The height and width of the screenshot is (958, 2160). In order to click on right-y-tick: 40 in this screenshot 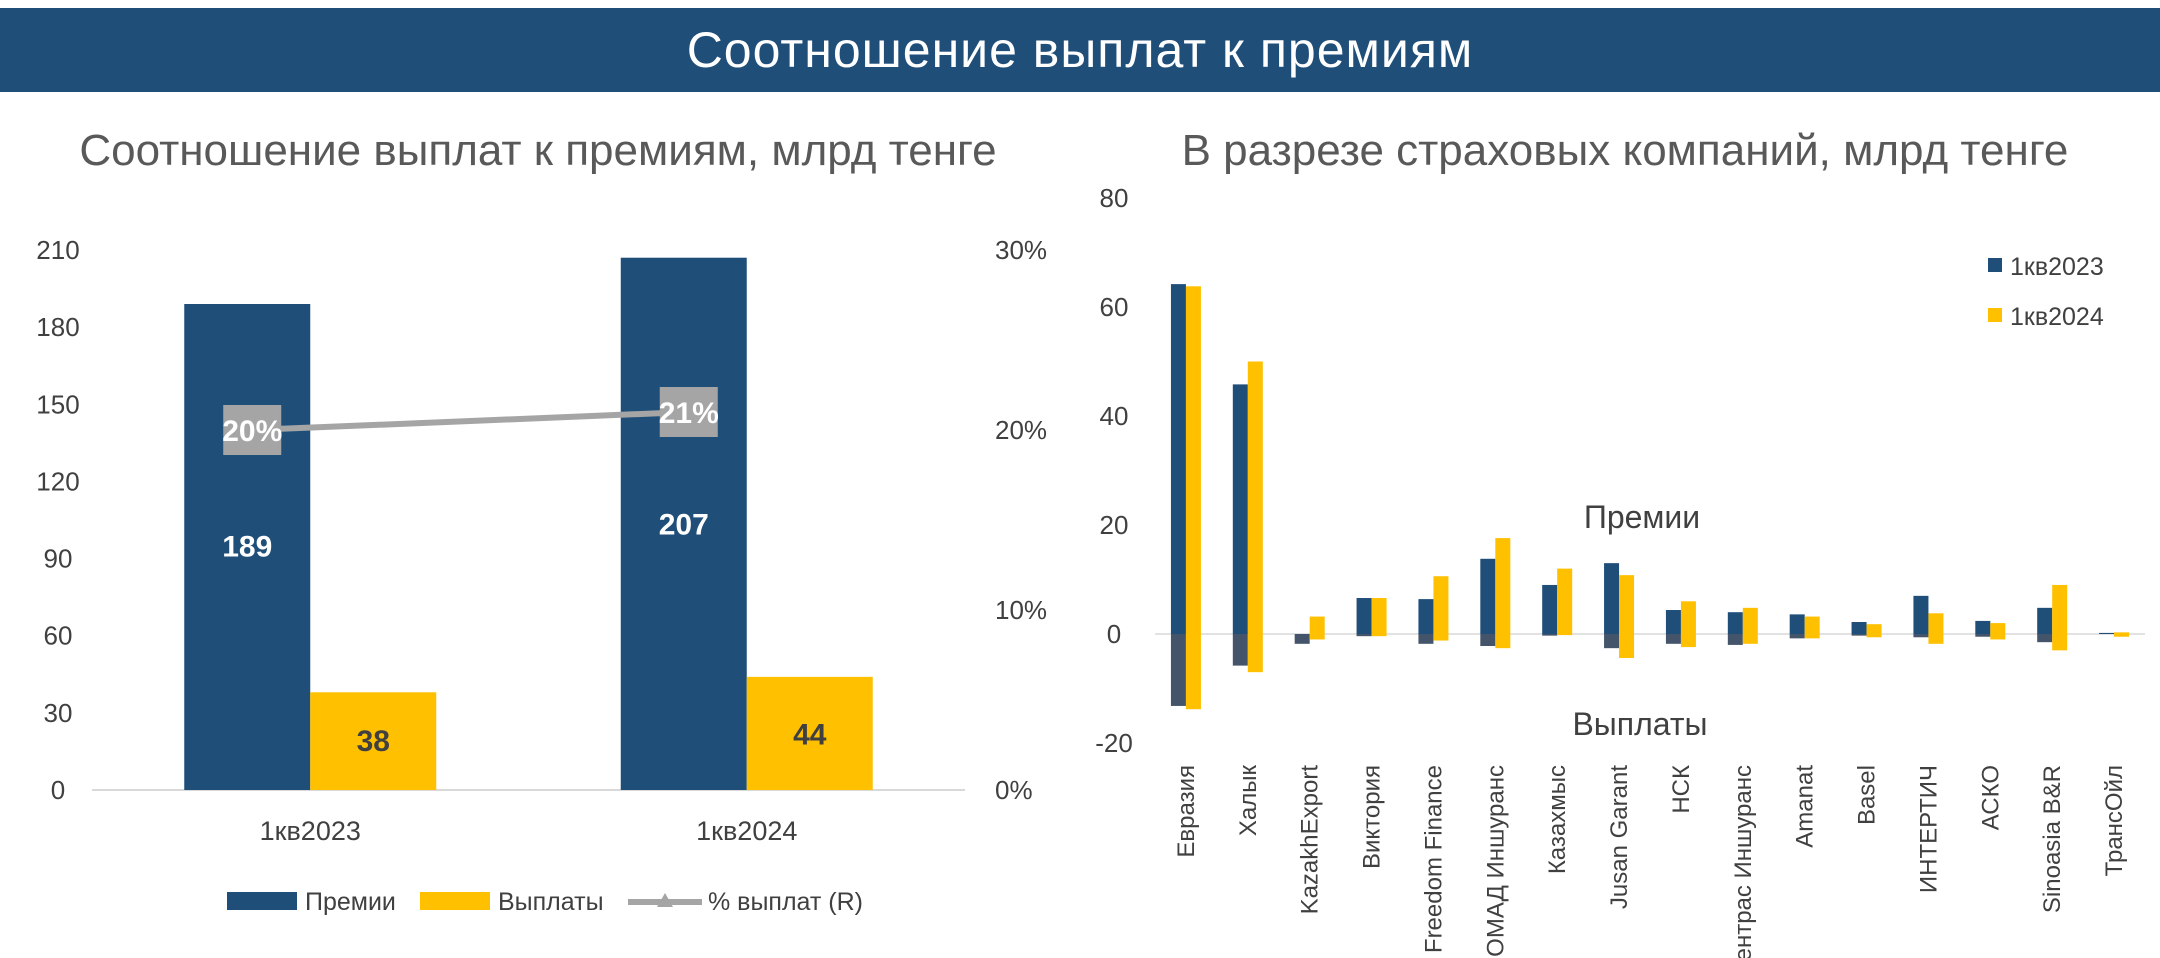, I will do `click(1114, 416)`.